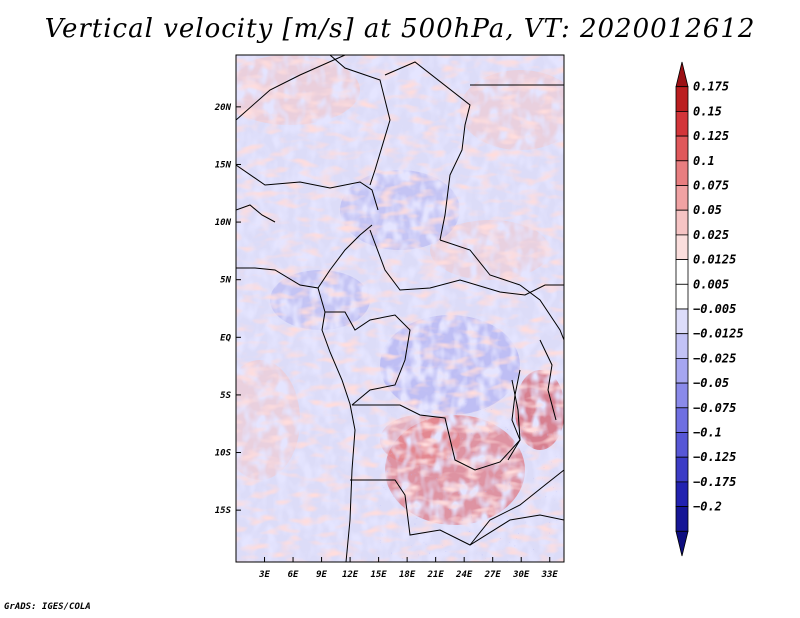 This screenshot has width=800, height=618. What do you see at coordinates (714, 309) in the screenshot?
I see `colorbar-label: −0.005` at bounding box center [714, 309].